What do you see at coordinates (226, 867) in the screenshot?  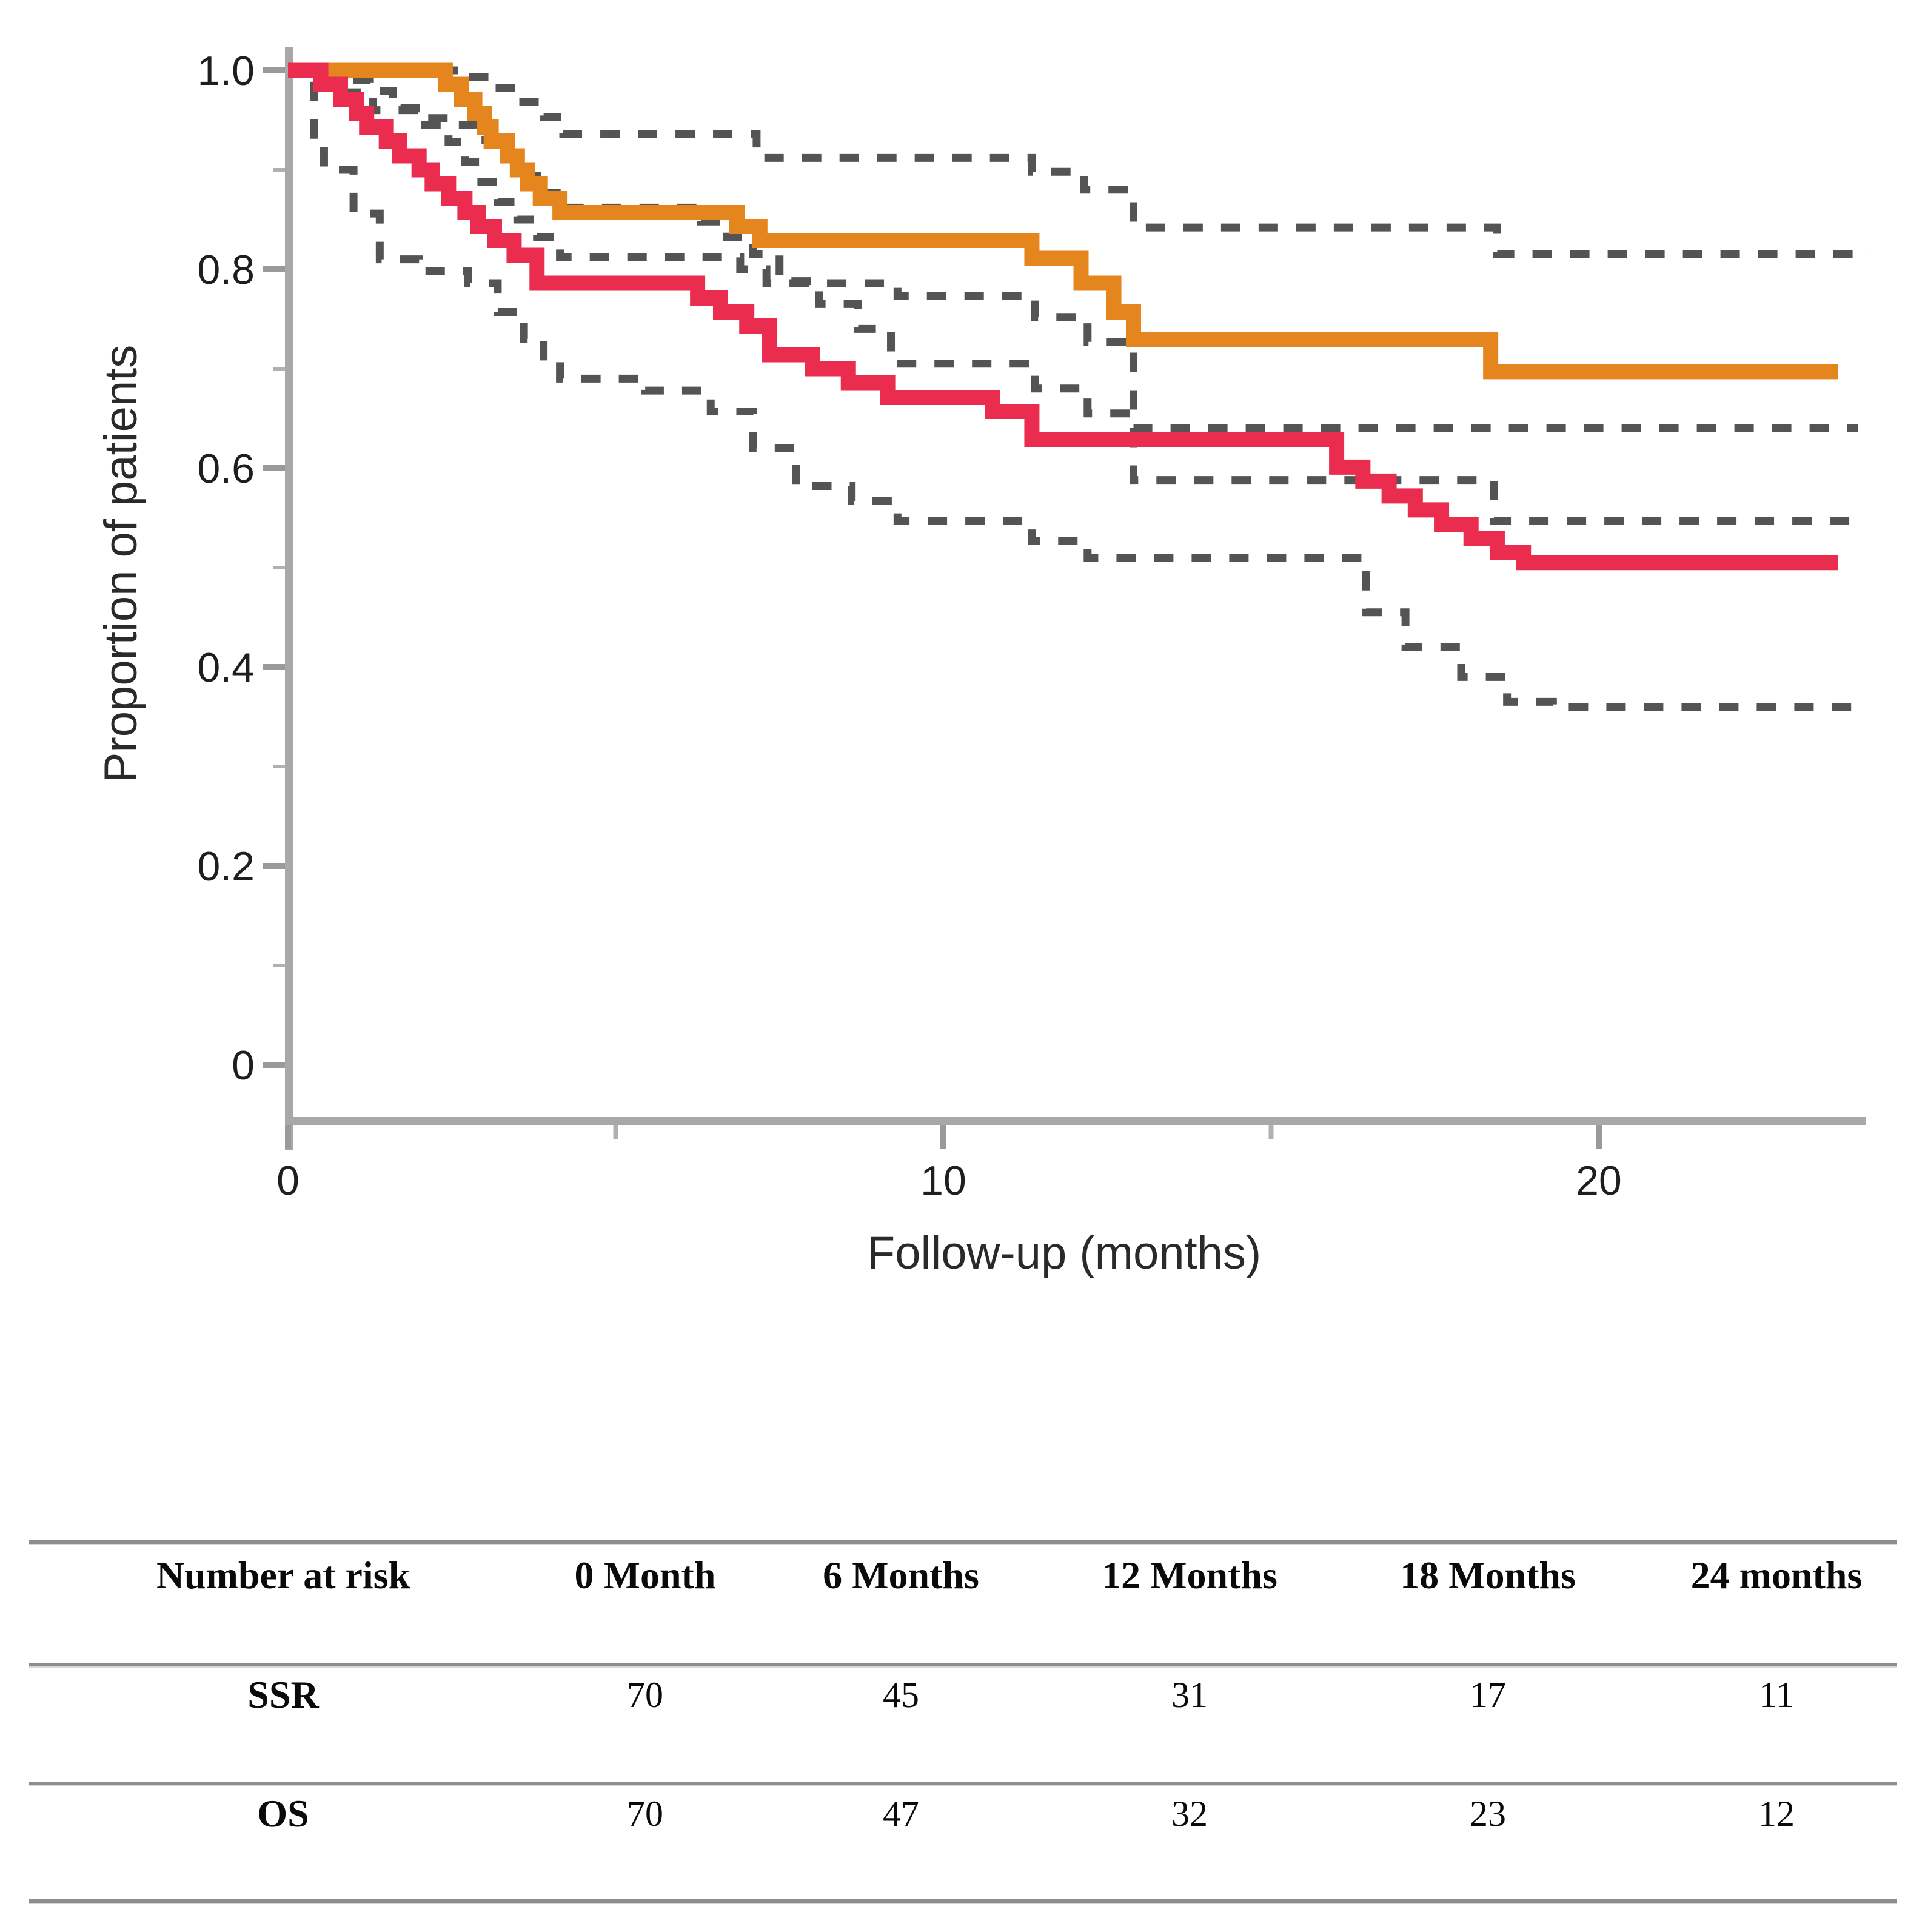 I see `y-tick-label: 0.2` at bounding box center [226, 867].